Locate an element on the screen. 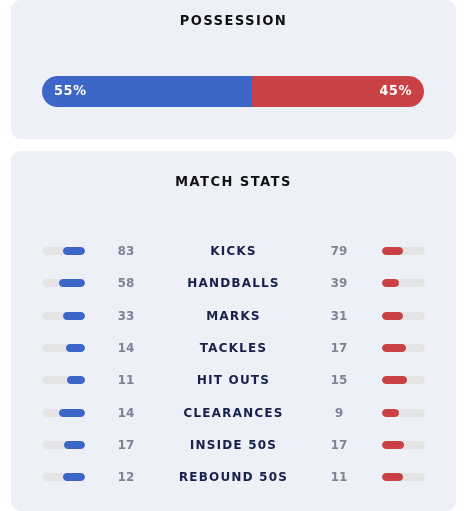 Image resolution: width=467 pixels, height=511 pixels. stat-row: 33 MARKS 31 is located at coordinates (233, 316).